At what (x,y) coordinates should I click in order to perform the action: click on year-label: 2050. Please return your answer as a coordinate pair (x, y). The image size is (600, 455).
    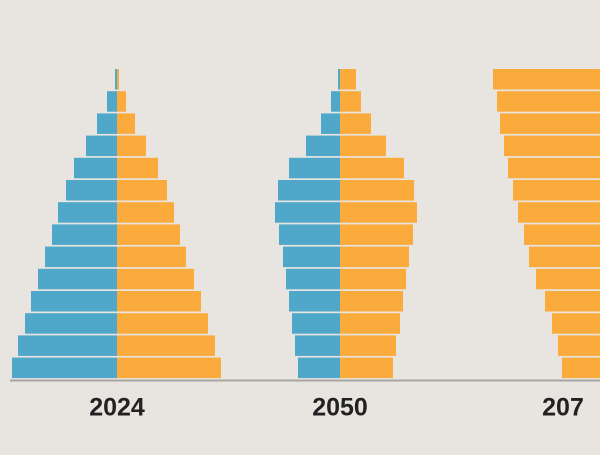
    Looking at the image, I should click on (340, 408).